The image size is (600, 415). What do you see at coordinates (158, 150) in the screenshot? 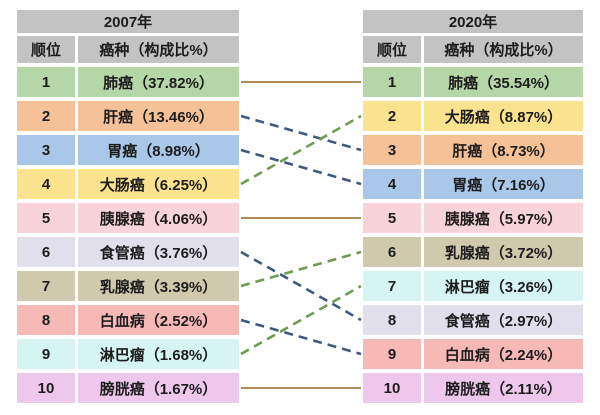
I see `cancer-cell: 胃癌（8.98%）` at bounding box center [158, 150].